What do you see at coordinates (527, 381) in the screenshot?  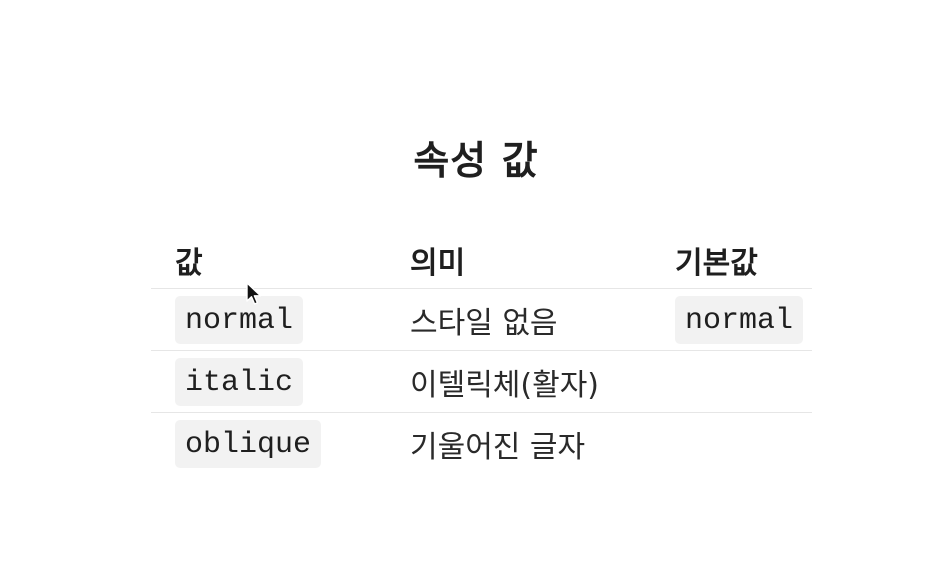 I see `meaning-cell: 이텔릭체(활자)` at bounding box center [527, 381].